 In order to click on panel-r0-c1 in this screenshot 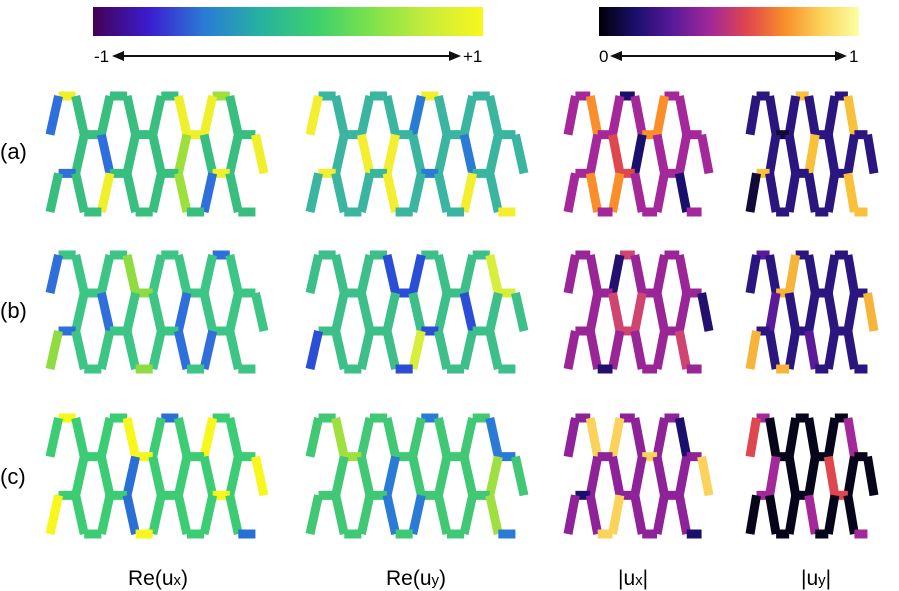, I will do `click(417, 154)`.